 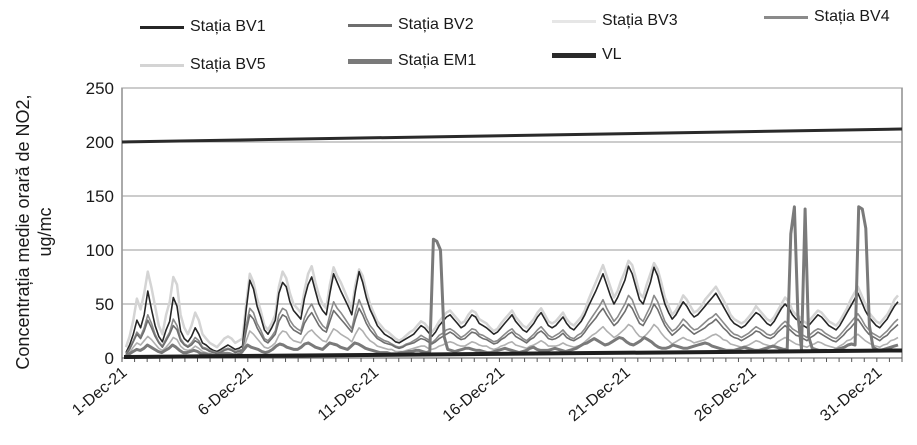 I want to click on y-tick-label-250: 250, so click(x=100, y=88).